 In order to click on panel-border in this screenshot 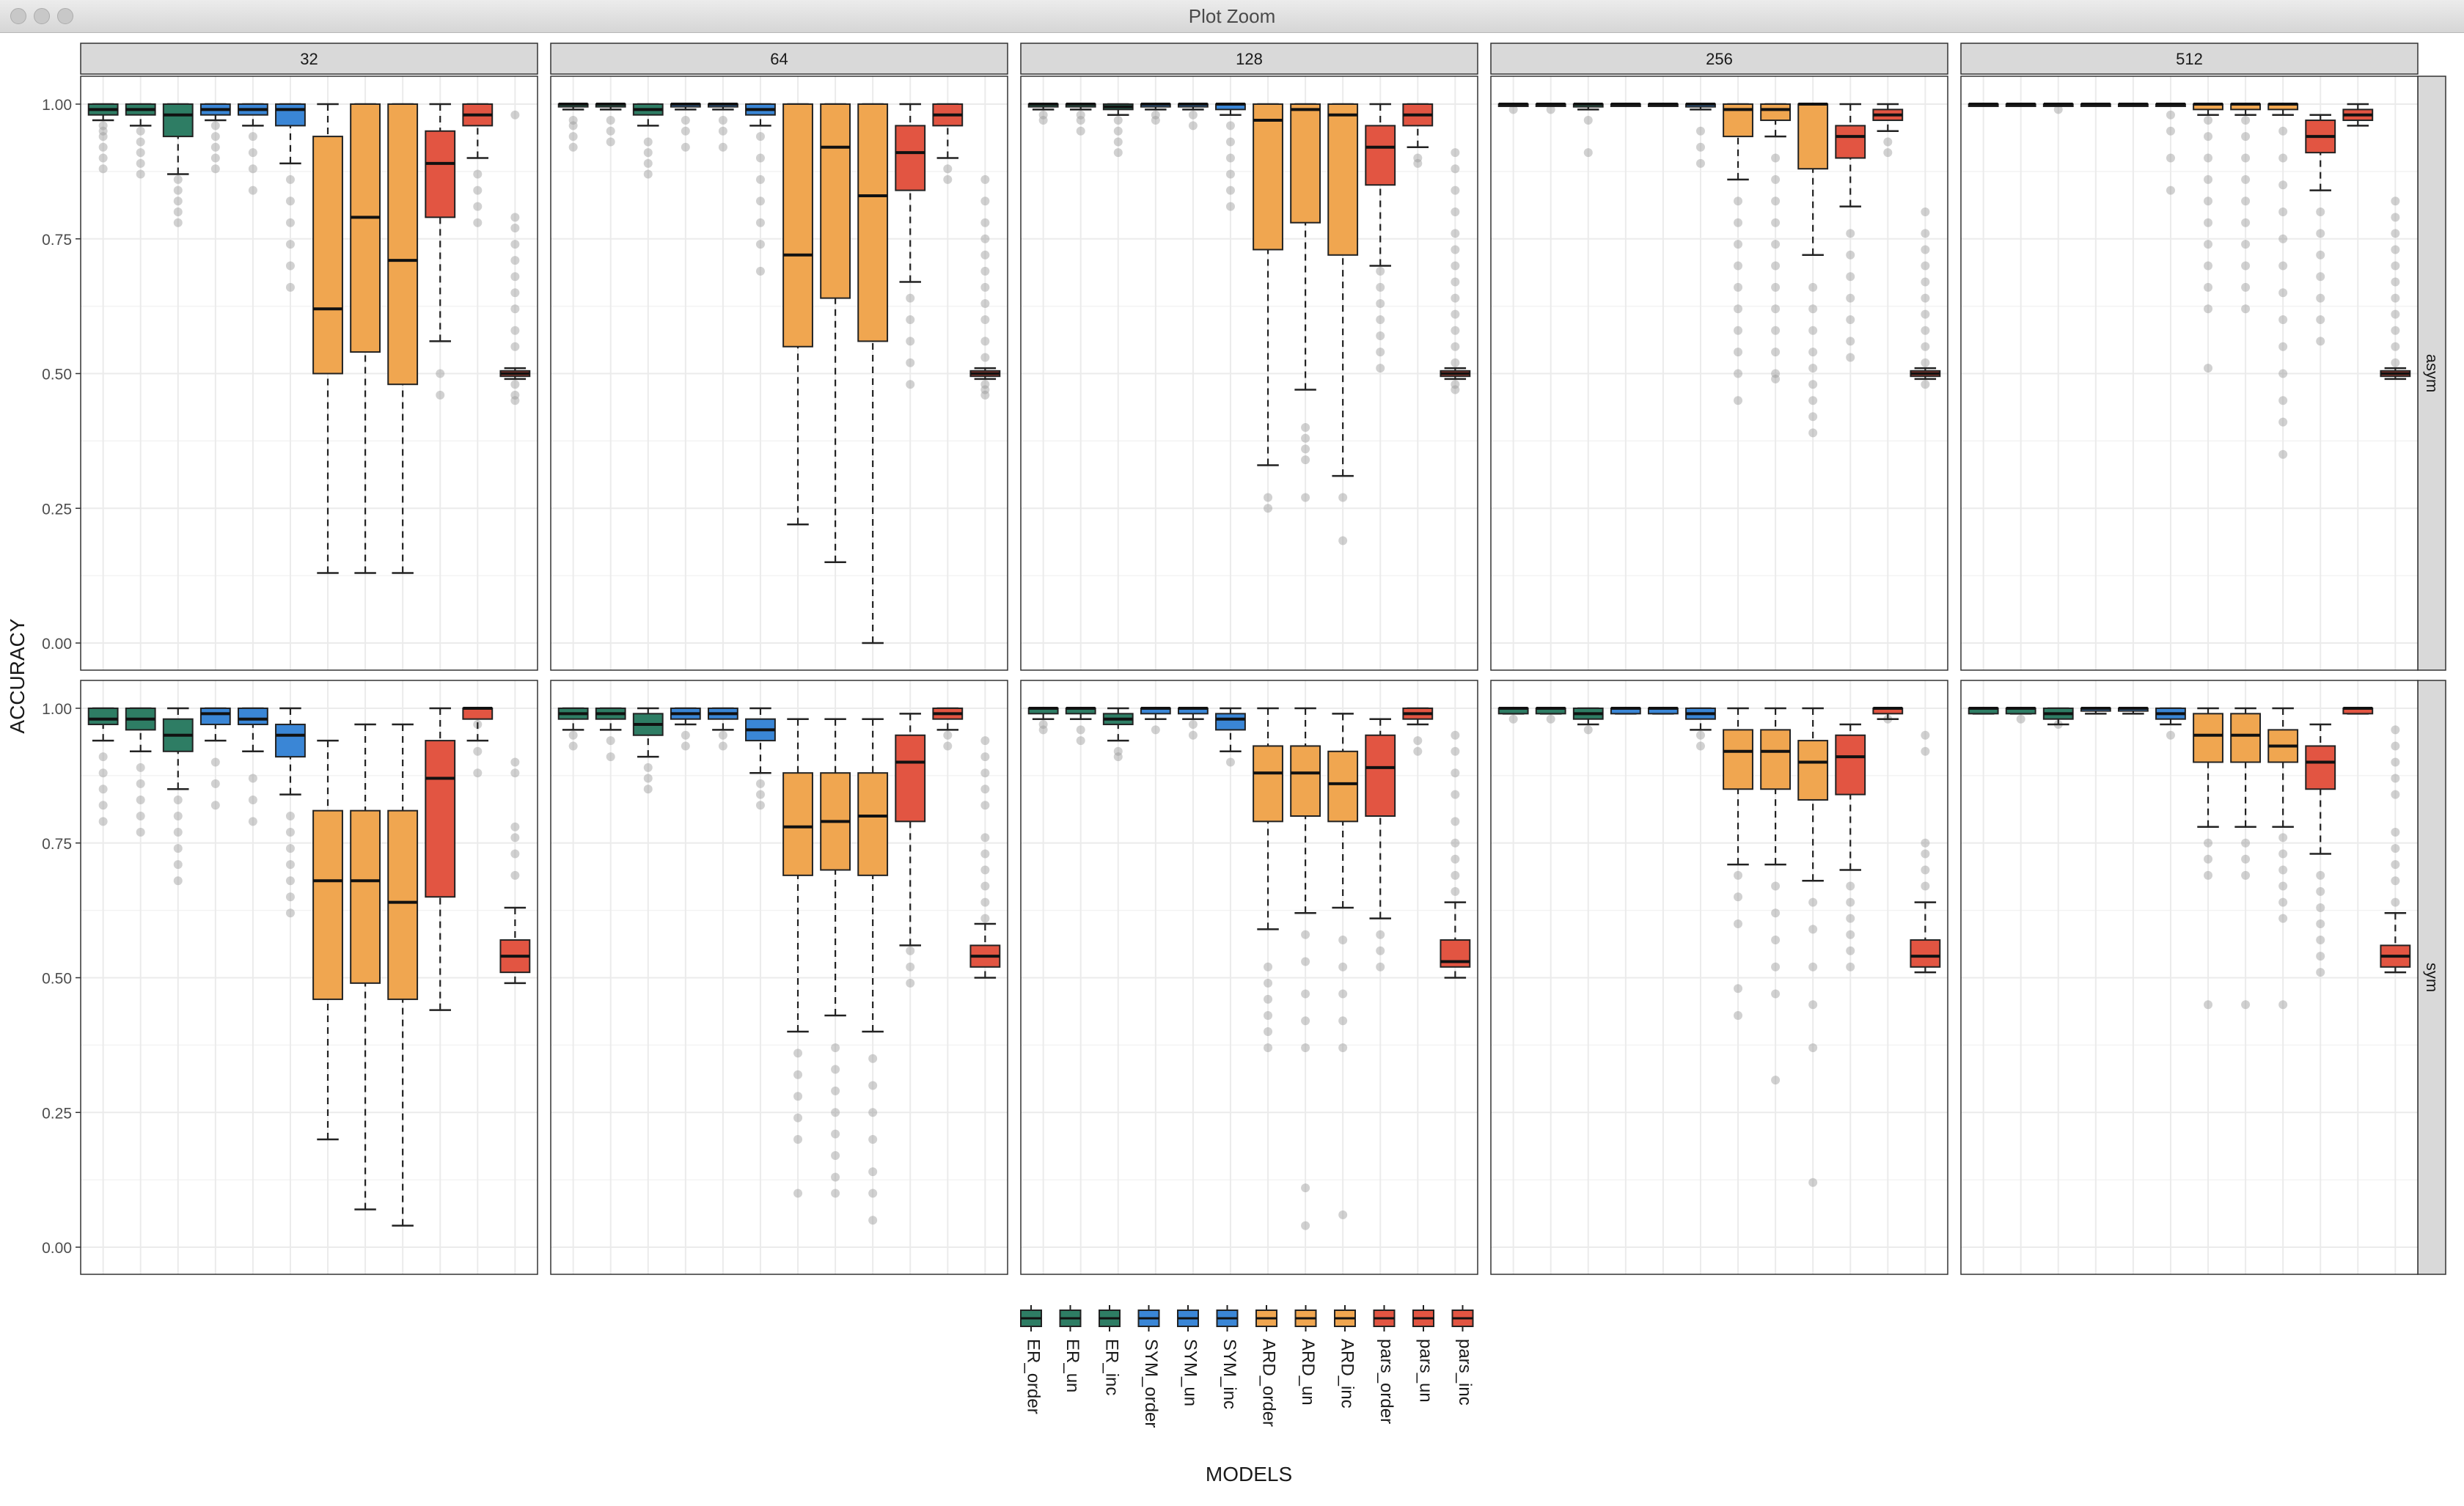, I will do `click(2189, 373)`.